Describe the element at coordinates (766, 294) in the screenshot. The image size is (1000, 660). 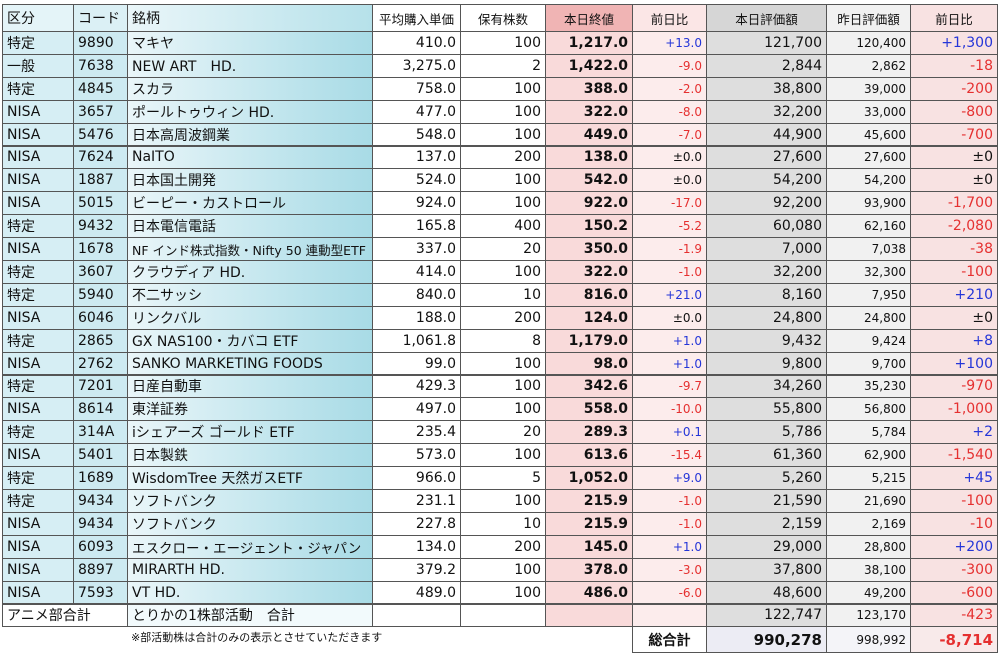
I see `table-cell: 8,160` at that location.